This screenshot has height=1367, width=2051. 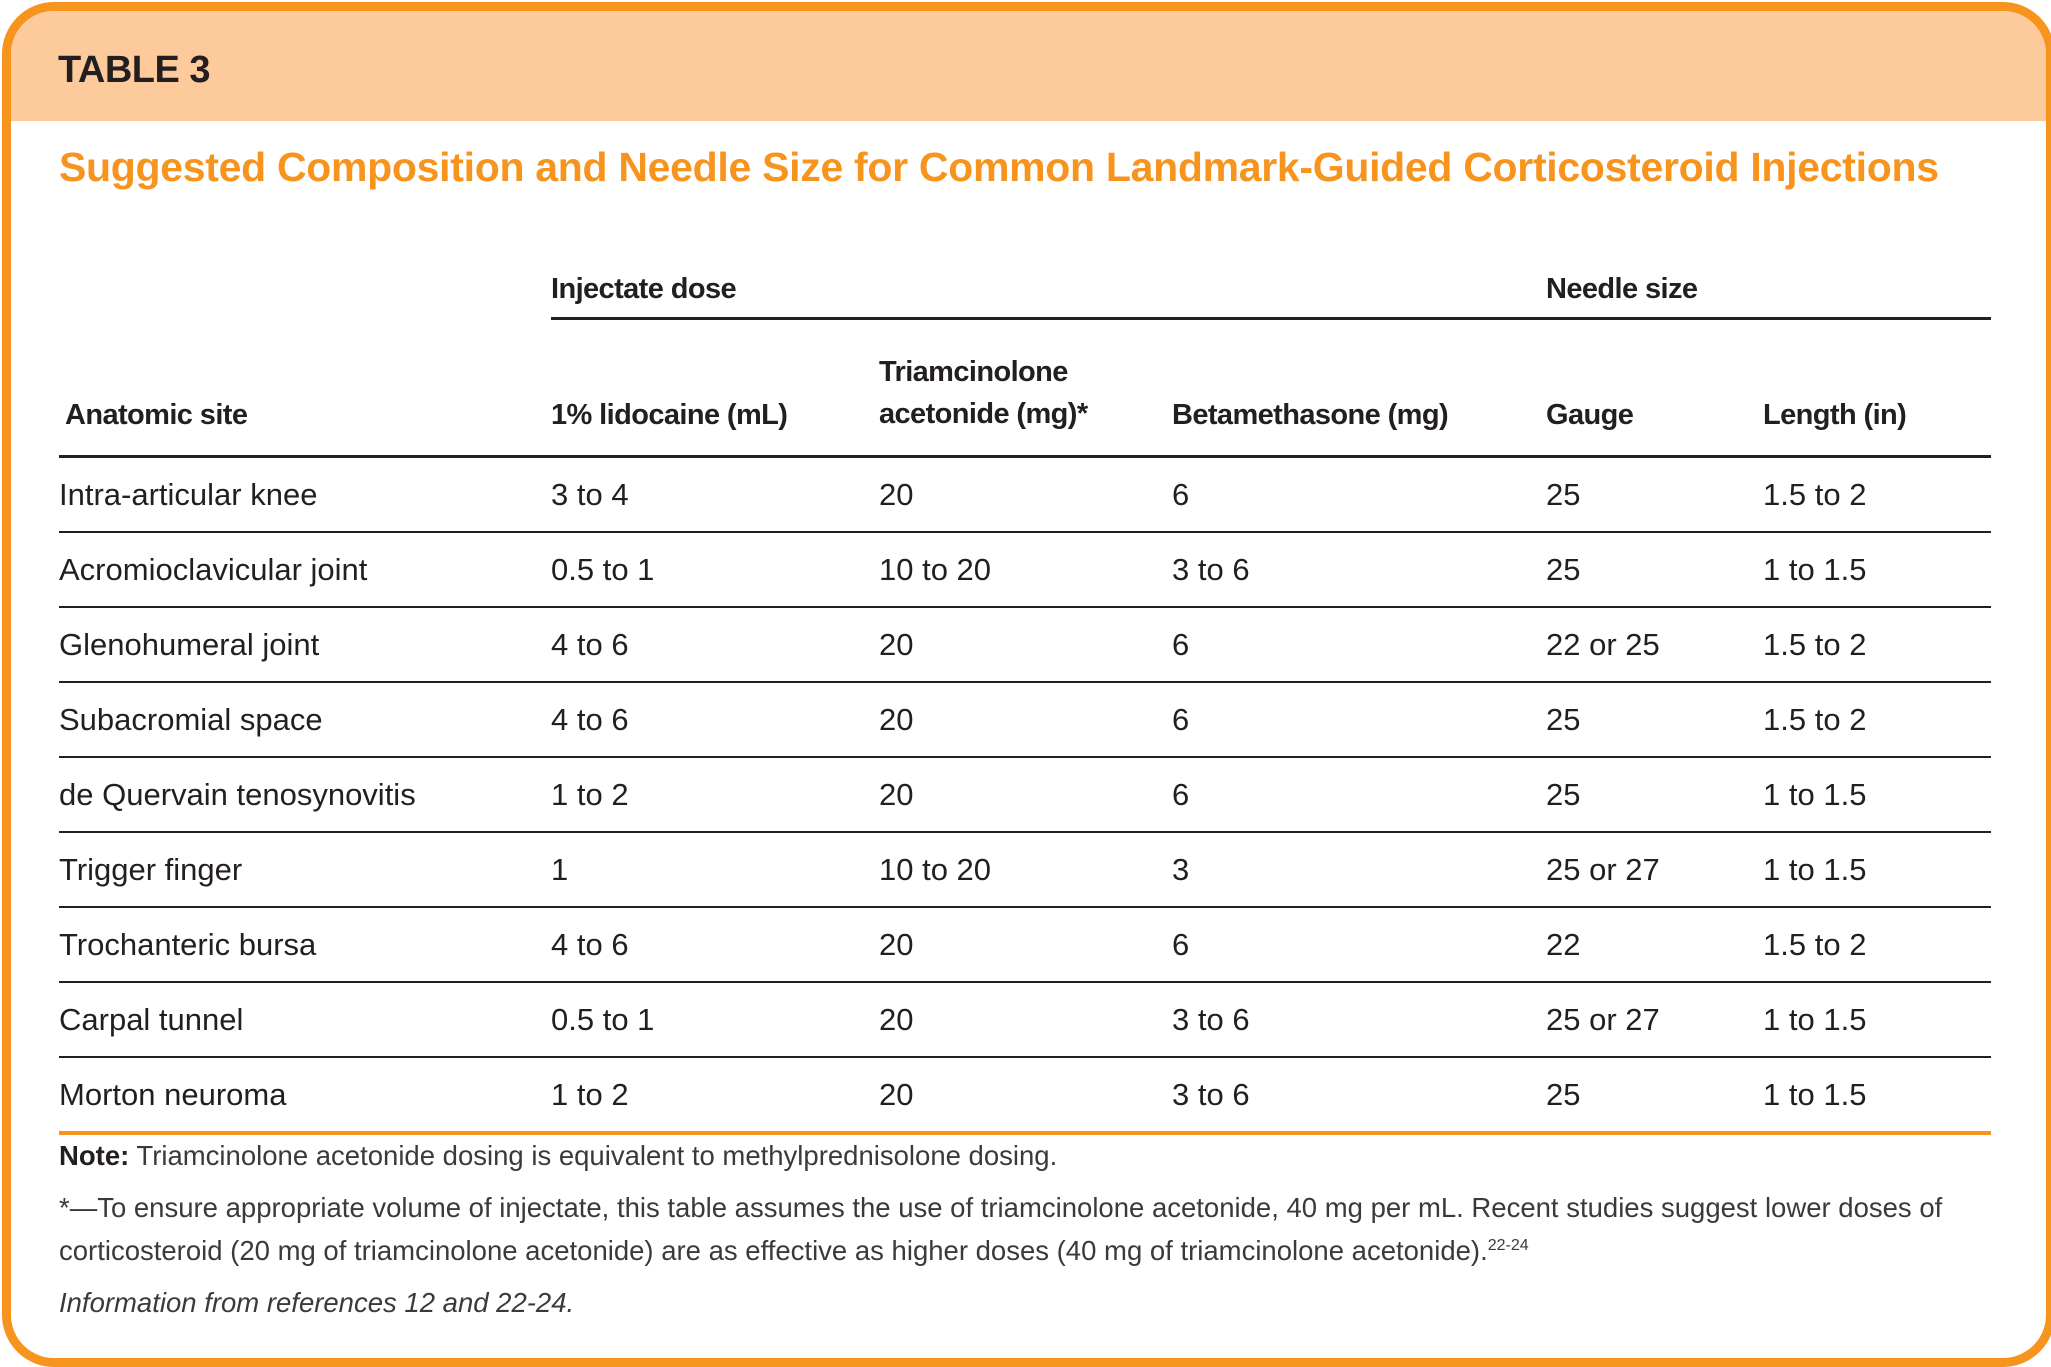 What do you see at coordinates (715, 388) in the screenshot?
I see `column-header: 1% lidocaine (mL)` at bounding box center [715, 388].